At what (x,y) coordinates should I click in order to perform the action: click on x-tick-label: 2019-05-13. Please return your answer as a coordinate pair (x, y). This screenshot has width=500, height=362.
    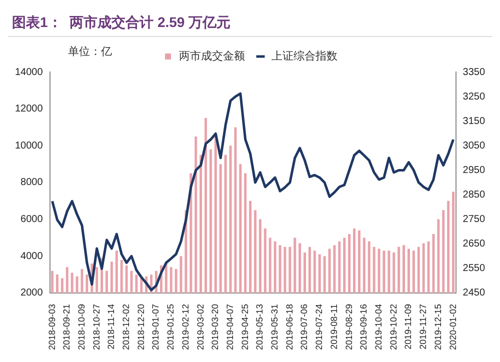
    Looking at the image, I should click on (259, 327).